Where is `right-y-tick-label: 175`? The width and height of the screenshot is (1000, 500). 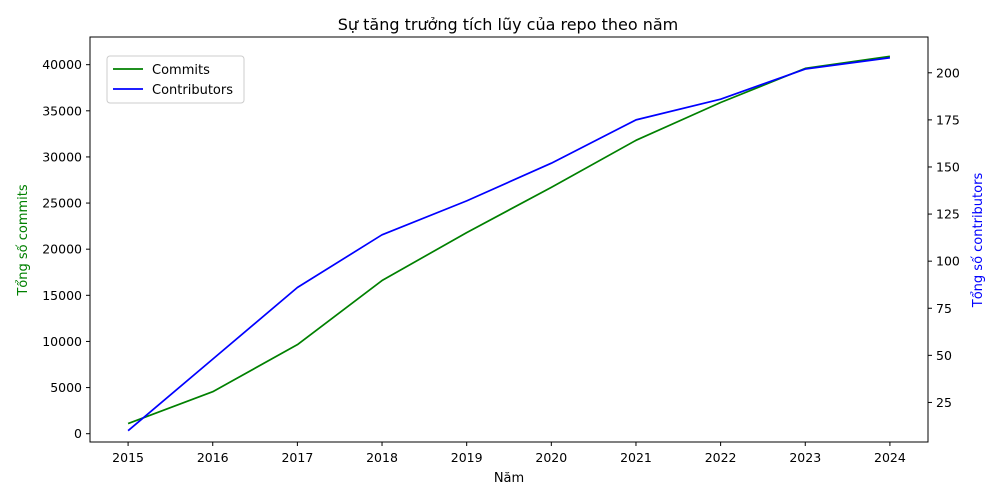 right-y-tick-label: 175 is located at coordinates (948, 119).